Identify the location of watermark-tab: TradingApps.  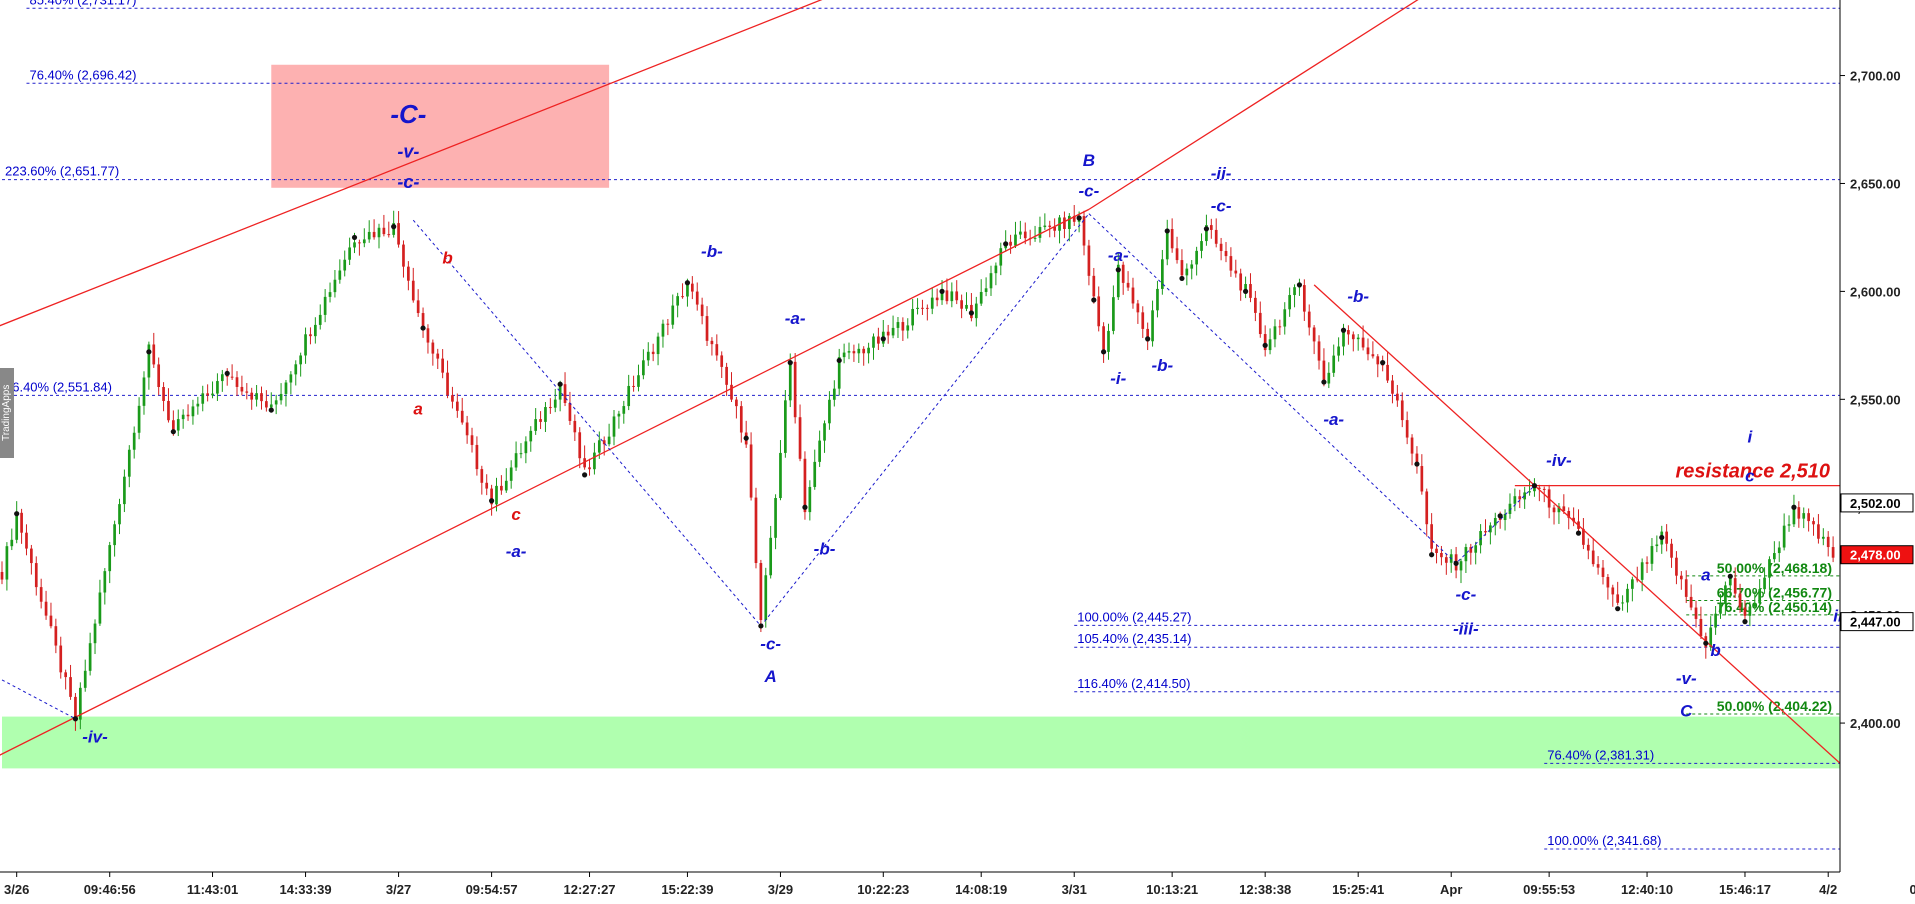
(7, 413).